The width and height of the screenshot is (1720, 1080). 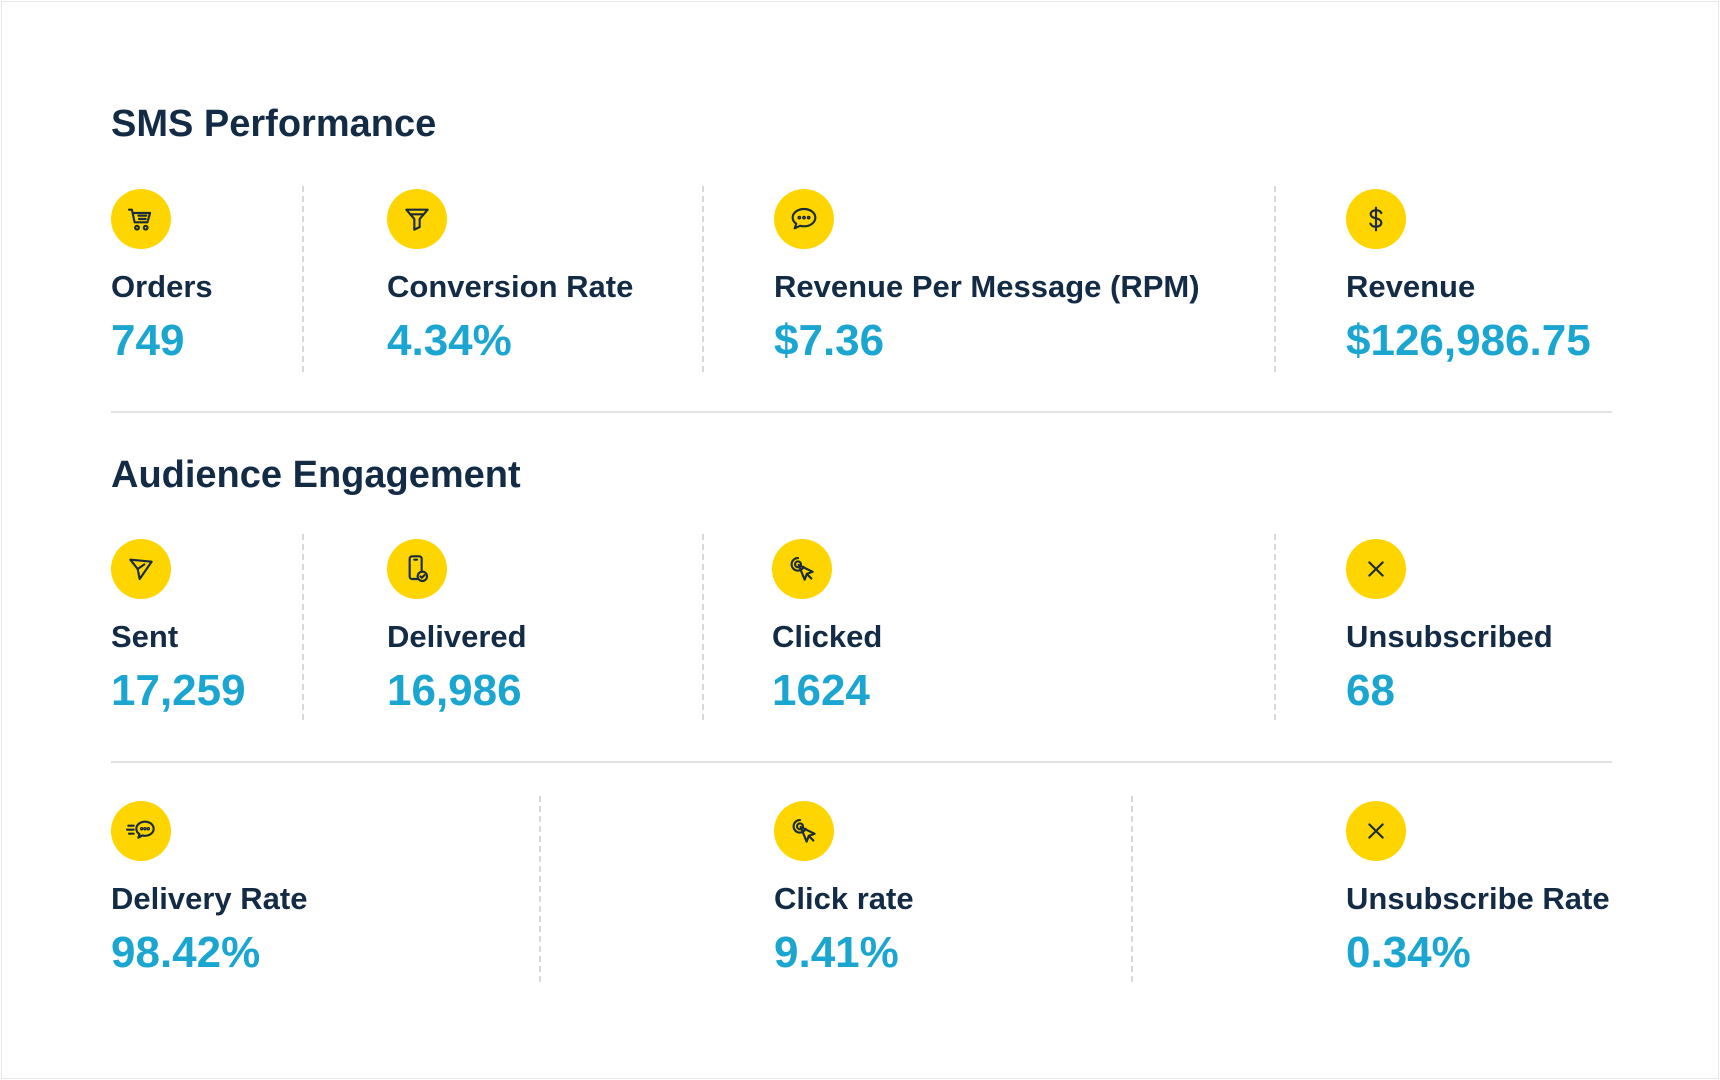 I want to click on metric-label: Conversion Rate, so click(x=510, y=286).